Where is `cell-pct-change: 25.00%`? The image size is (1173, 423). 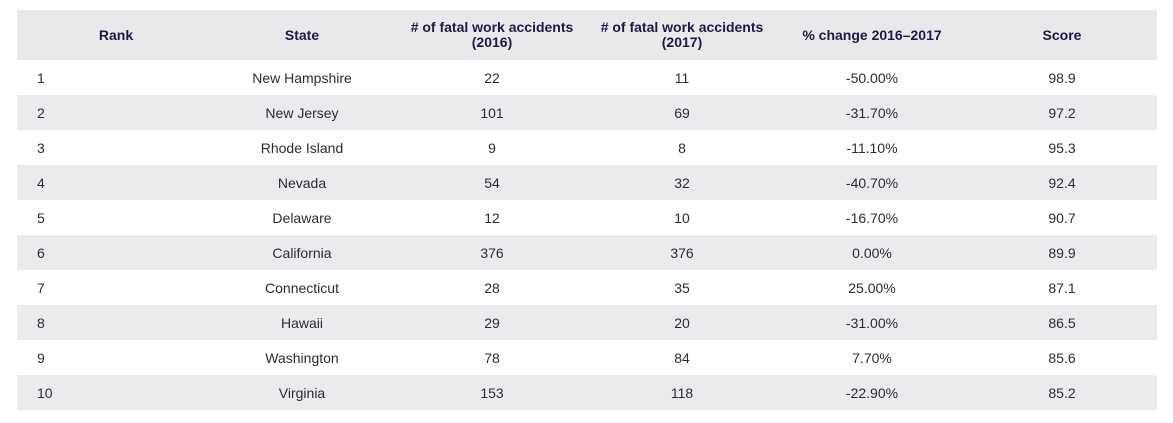 cell-pct-change: 25.00% is located at coordinates (872, 287).